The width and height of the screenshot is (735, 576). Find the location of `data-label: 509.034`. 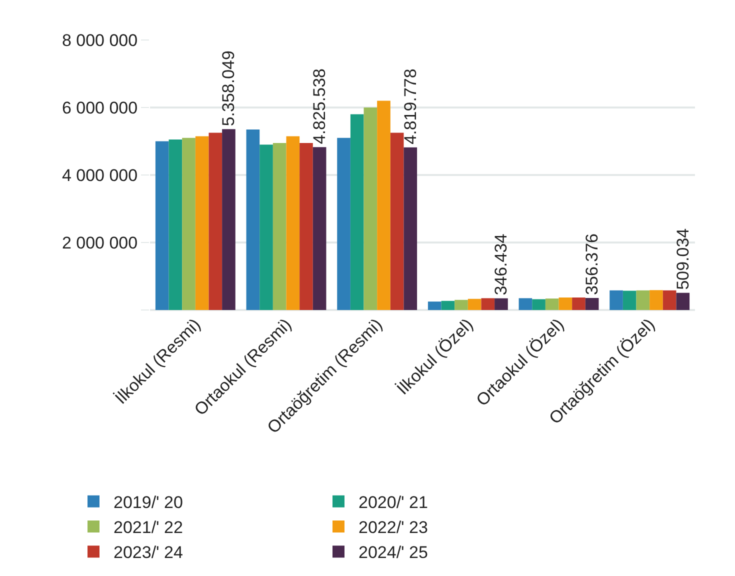

data-label: 509.034 is located at coordinates (682, 259).